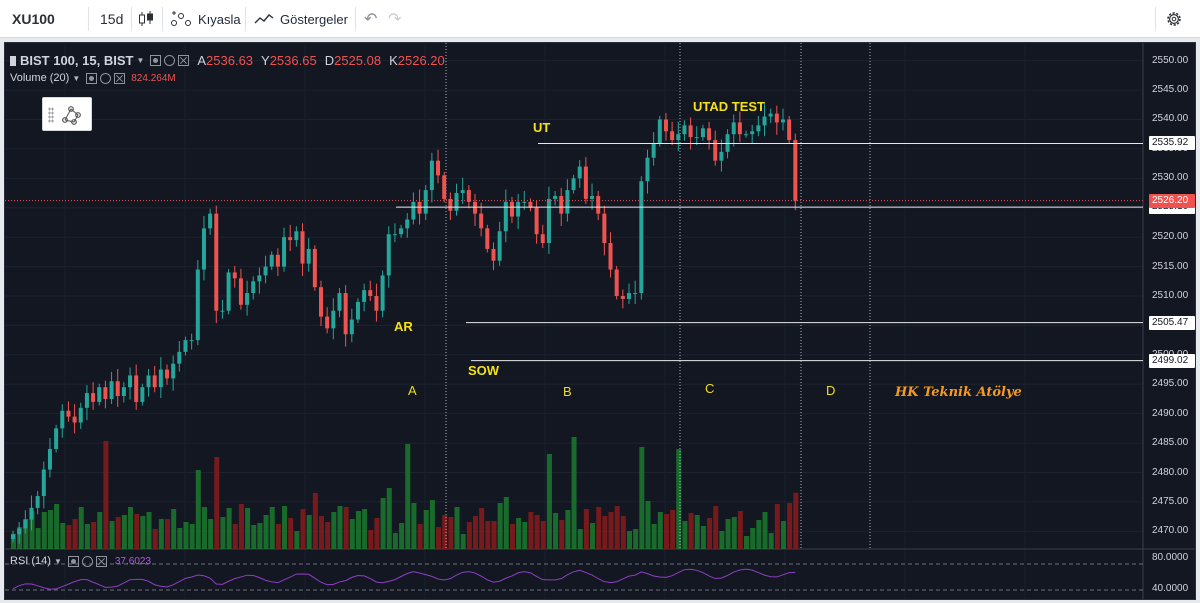 The image size is (1200, 603). What do you see at coordinates (729, 106) in the screenshot?
I see `annotation-utad-test: UTAD TEST` at bounding box center [729, 106].